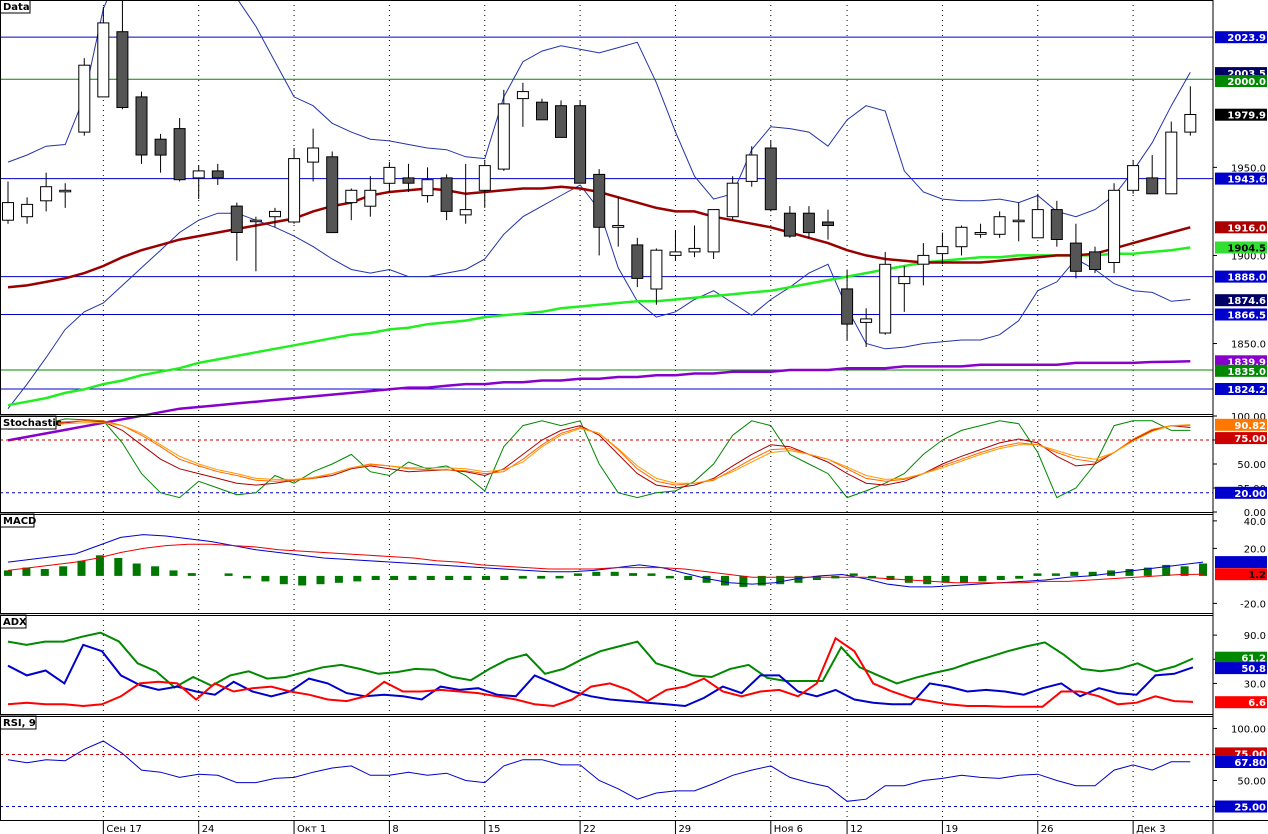 The image size is (1268, 834). What do you see at coordinates (589, 829) in the screenshot?
I see `time-label-5: 22` at bounding box center [589, 829].